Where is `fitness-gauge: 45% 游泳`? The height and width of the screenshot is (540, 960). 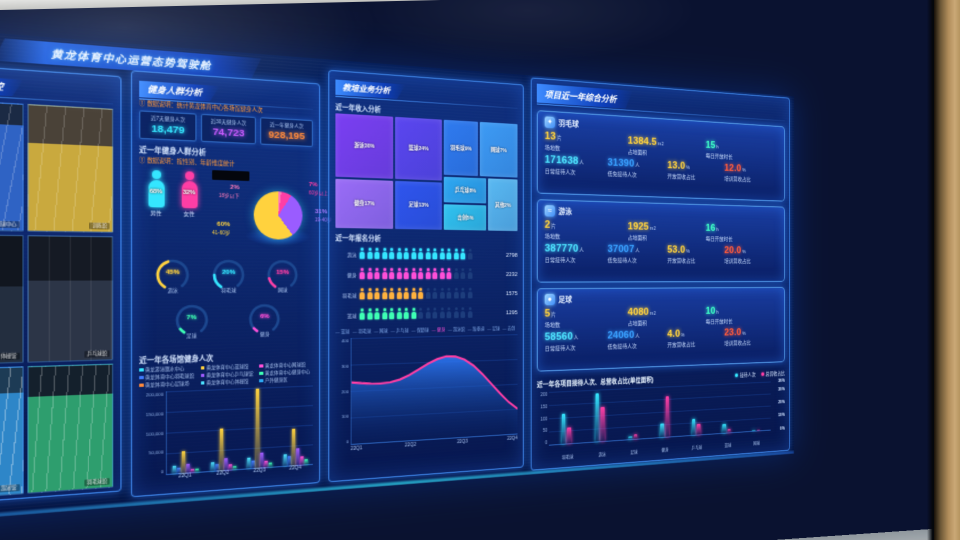
fitness-gauge: 45% 游泳 is located at coordinates (172, 279).